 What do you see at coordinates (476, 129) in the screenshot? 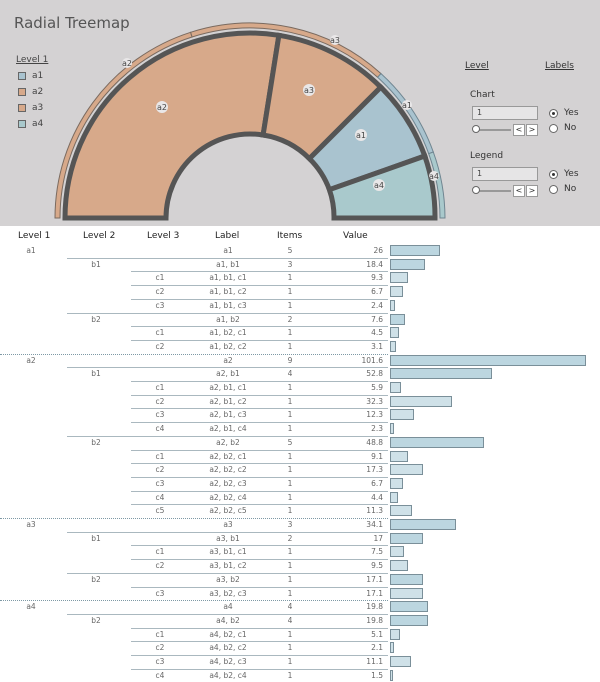
I see `chart-slider-knob` at bounding box center [476, 129].